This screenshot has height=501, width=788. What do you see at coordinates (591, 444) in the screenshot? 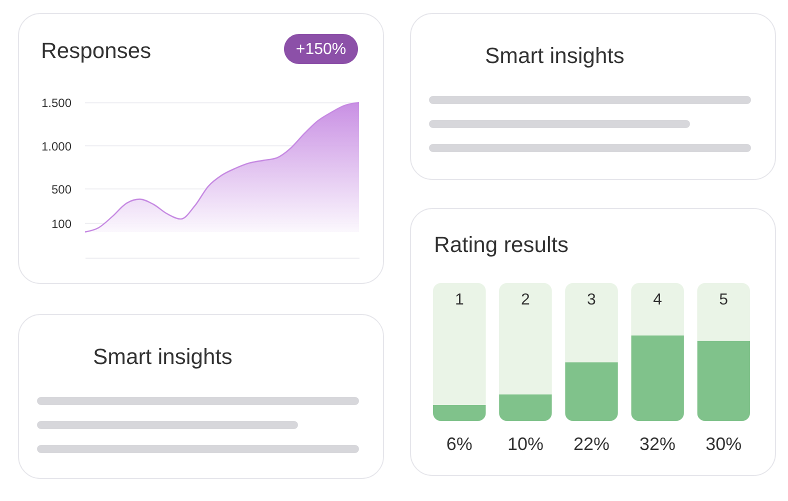
I see `data-label: 22%` at bounding box center [591, 444].